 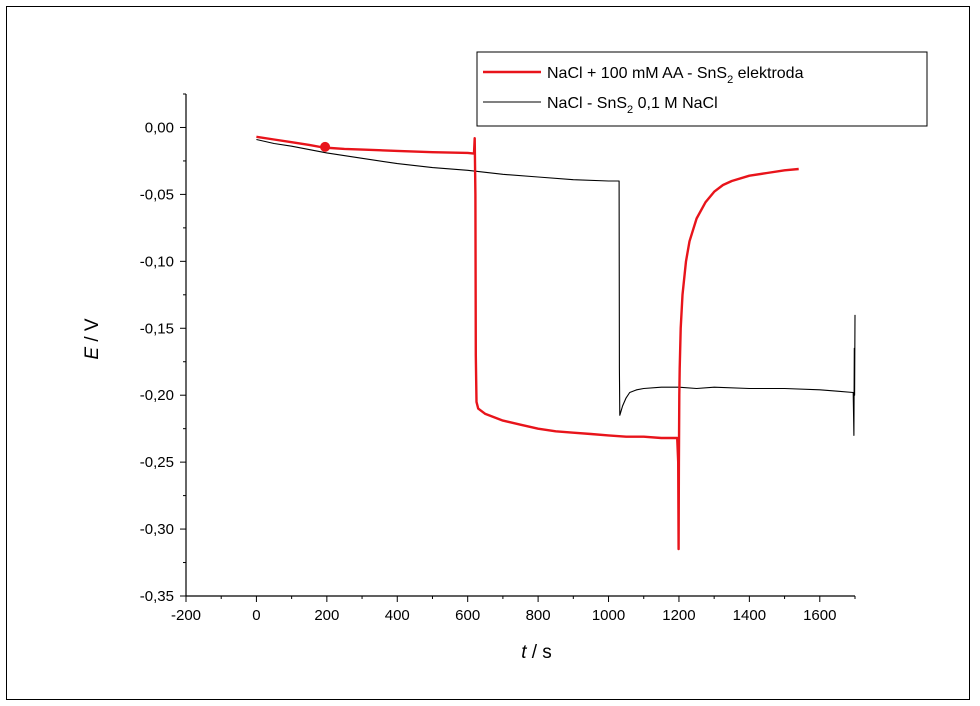 What do you see at coordinates (632, 105) in the screenshot?
I see `legend-entry-label: NaCl - SnS2 0,1 M NaCl` at bounding box center [632, 105].